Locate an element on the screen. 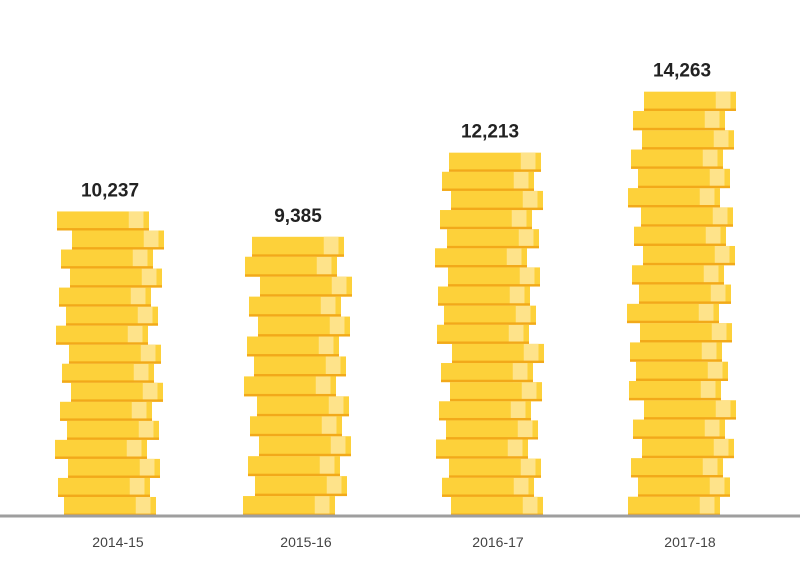  value-label: 14,263 is located at coordinates (682, 71).